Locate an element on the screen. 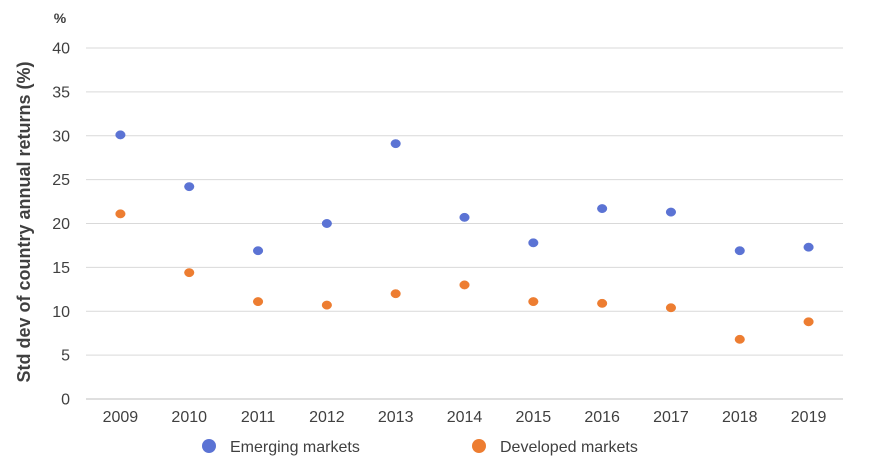 The height and width of the screenshot is (465, 870). x-tick-label: 2014 is located at coordinates (465, 417).